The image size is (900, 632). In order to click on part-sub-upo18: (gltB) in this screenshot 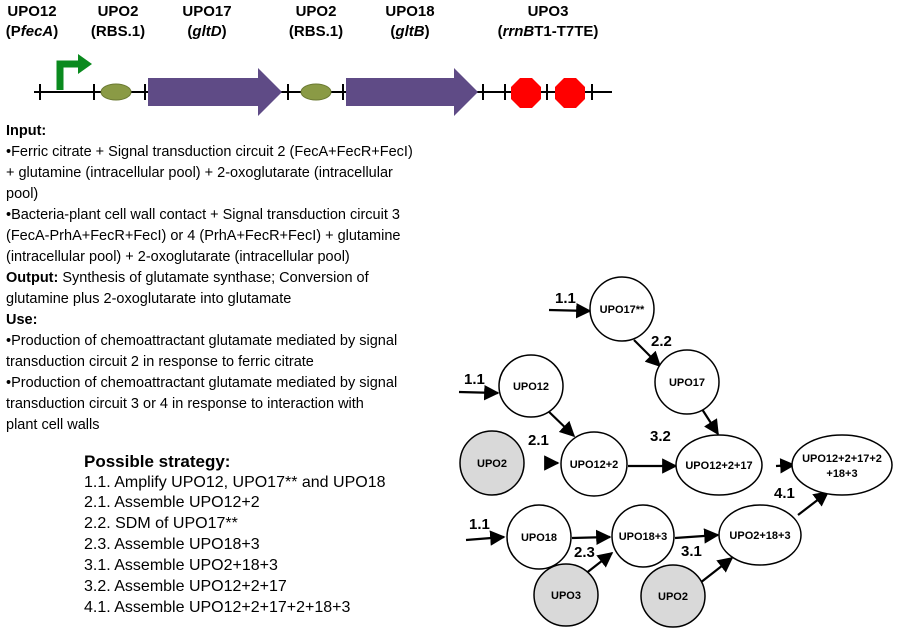, I will do `click(409, 31)`.